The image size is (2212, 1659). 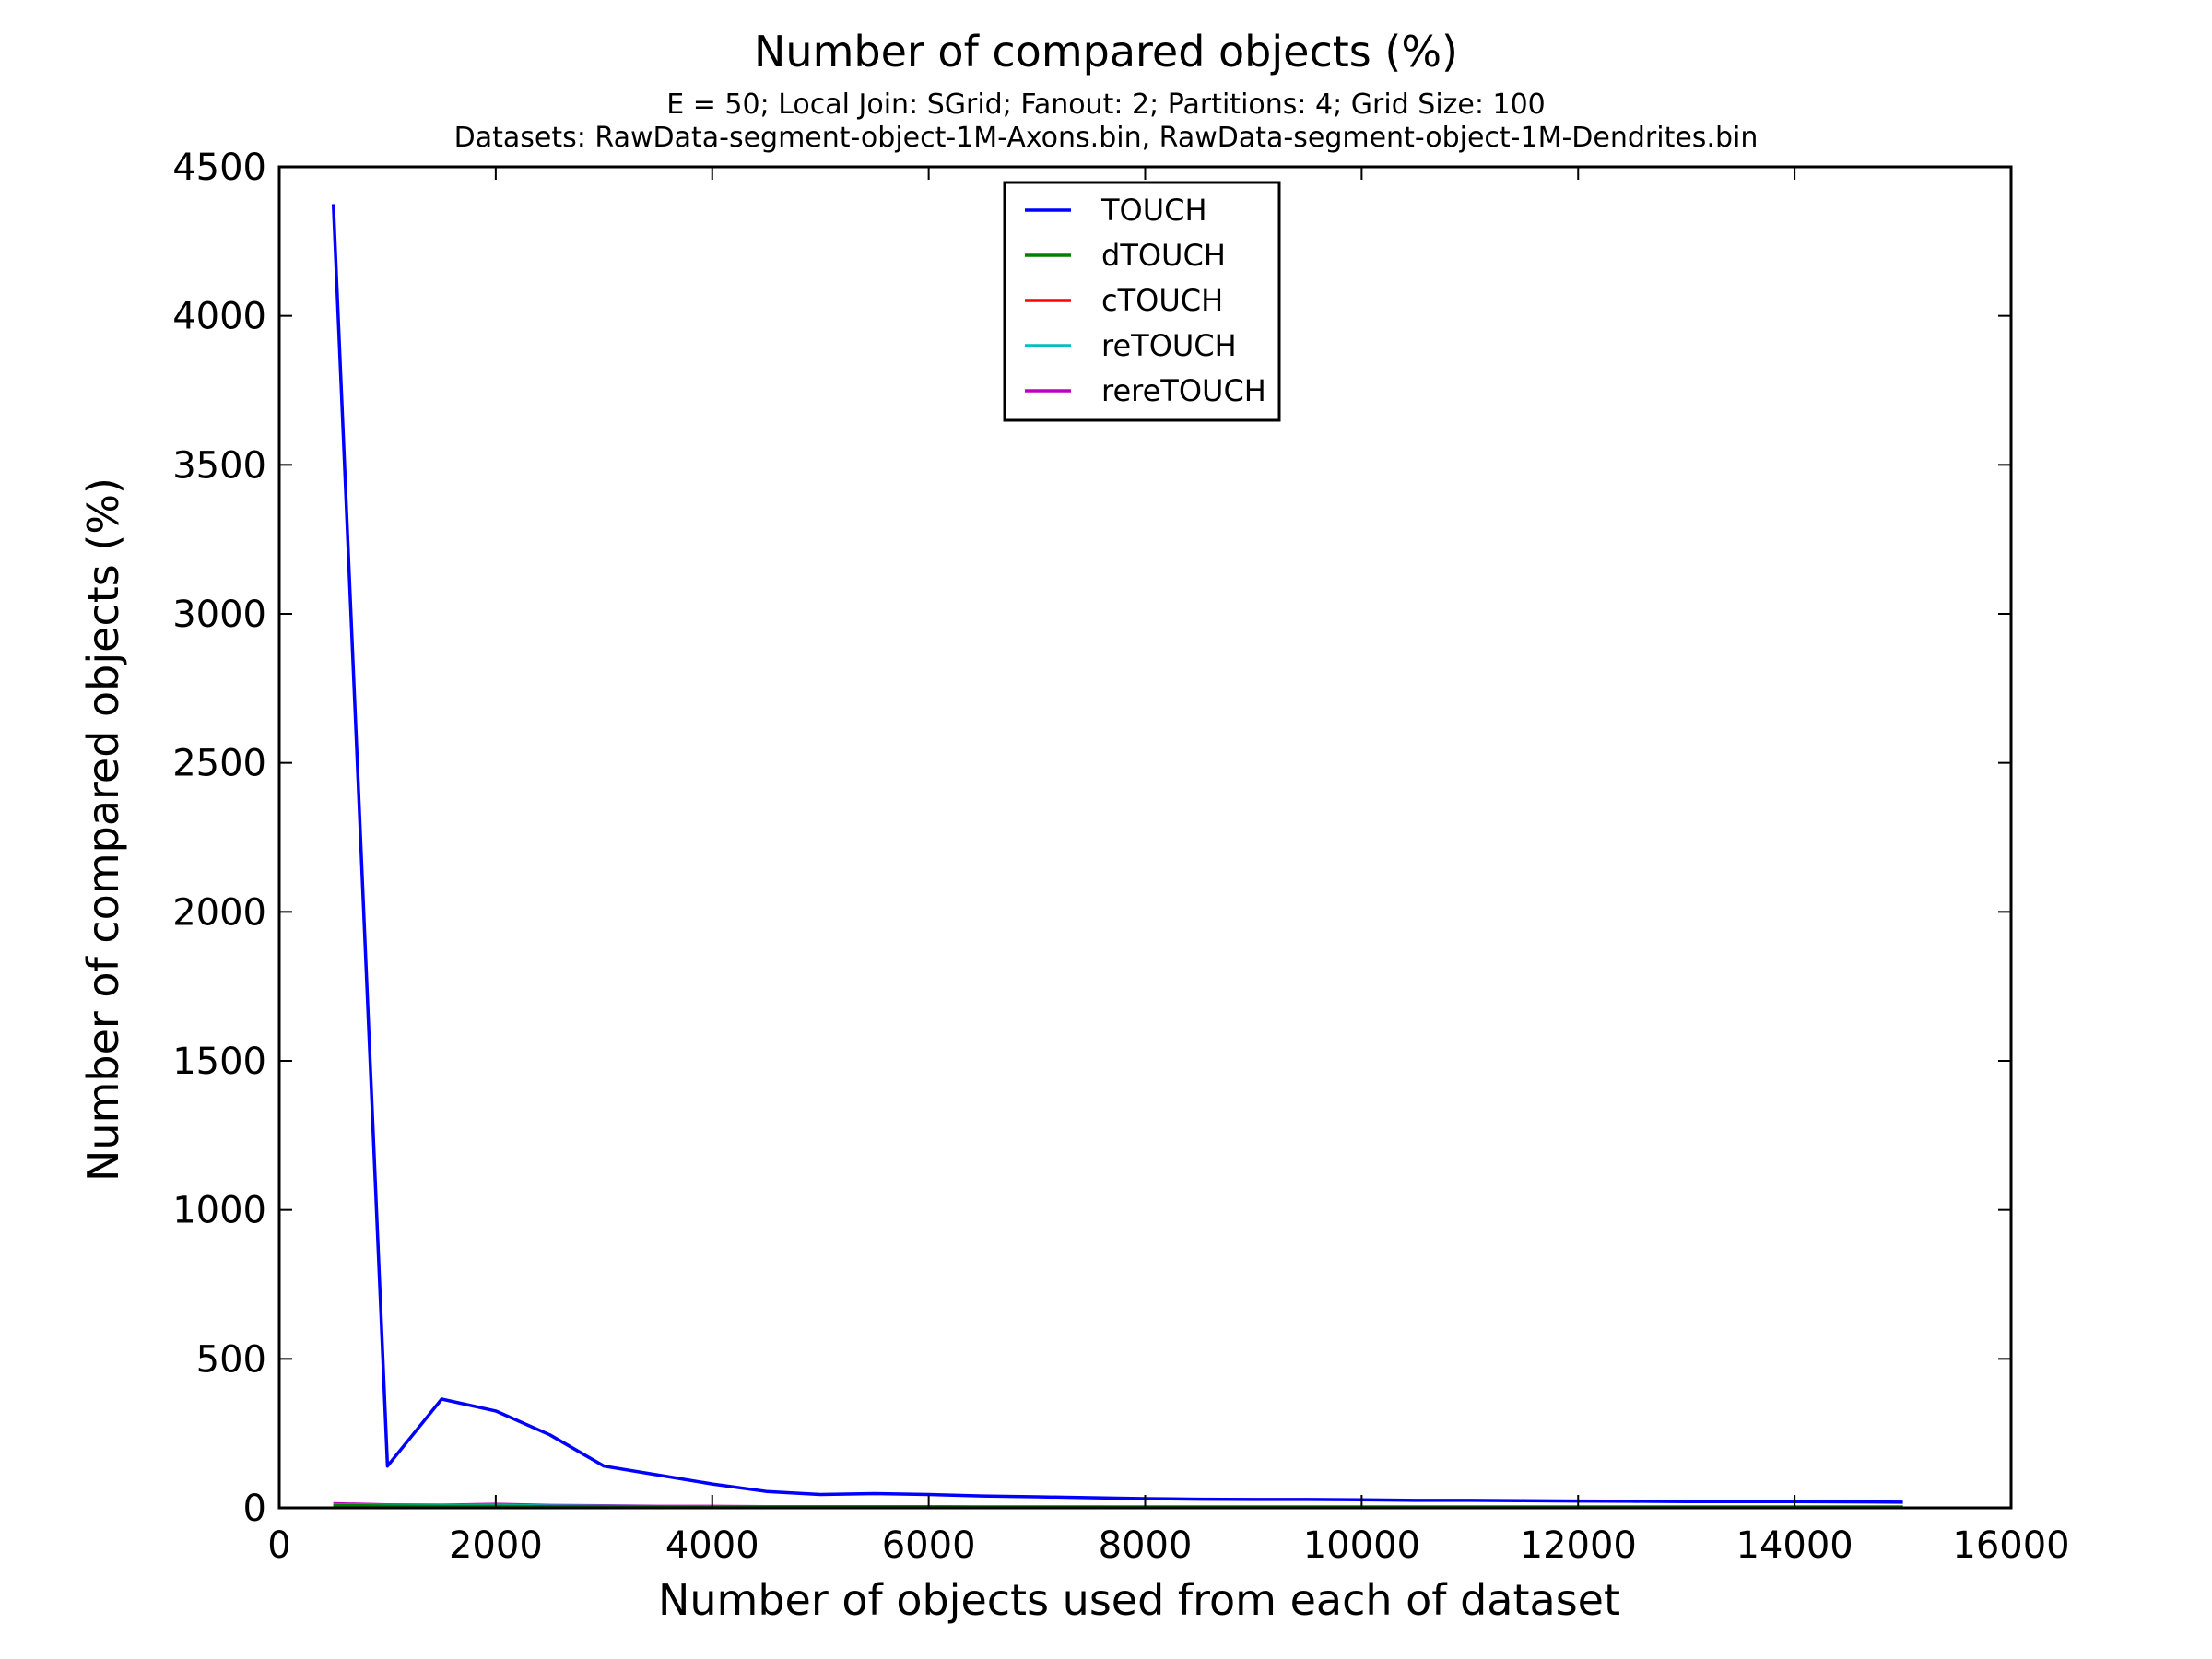 What do you see at coordinates (1153, 210) in the screenshot?
I see `legend-label-touch: TOUCH` at bounding box center [1153, 210].